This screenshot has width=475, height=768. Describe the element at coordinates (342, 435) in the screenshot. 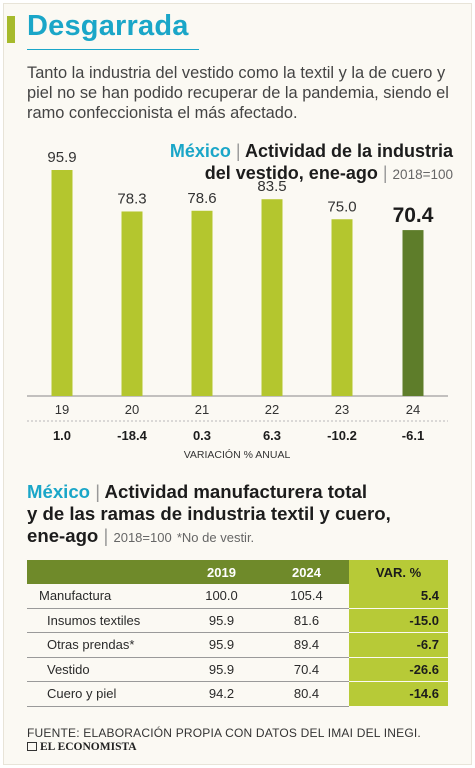

I see `variation-value: -10.2` at that location.